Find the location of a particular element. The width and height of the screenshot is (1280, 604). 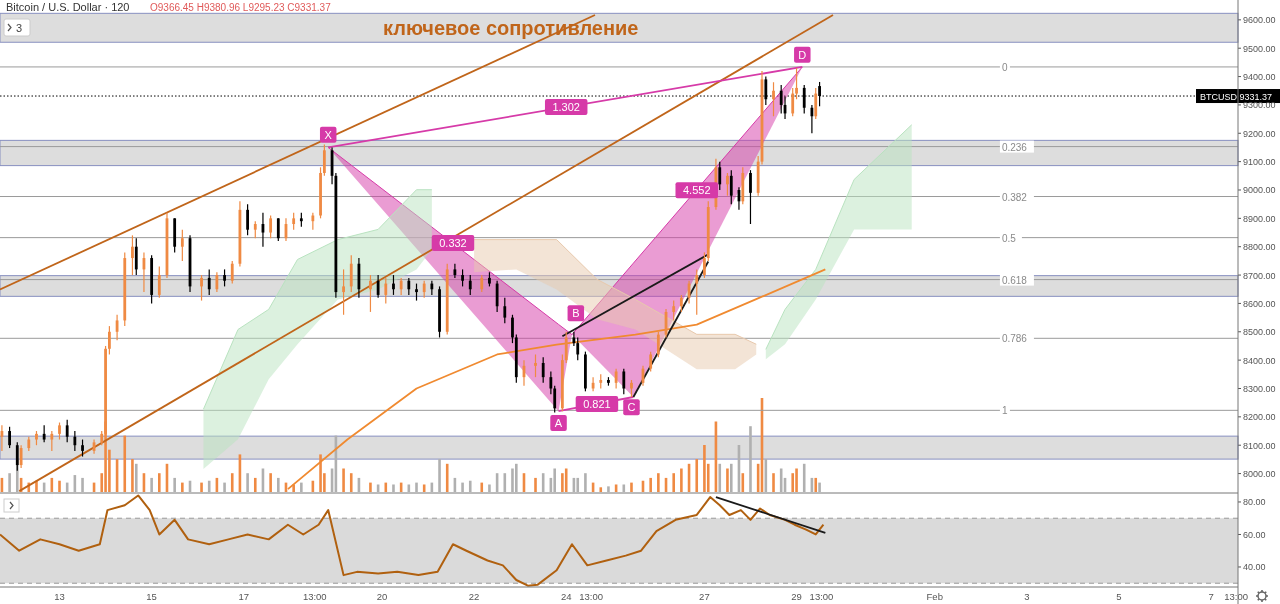

y-tick-label: 9000.00 is located at coordinates (1259, 190).